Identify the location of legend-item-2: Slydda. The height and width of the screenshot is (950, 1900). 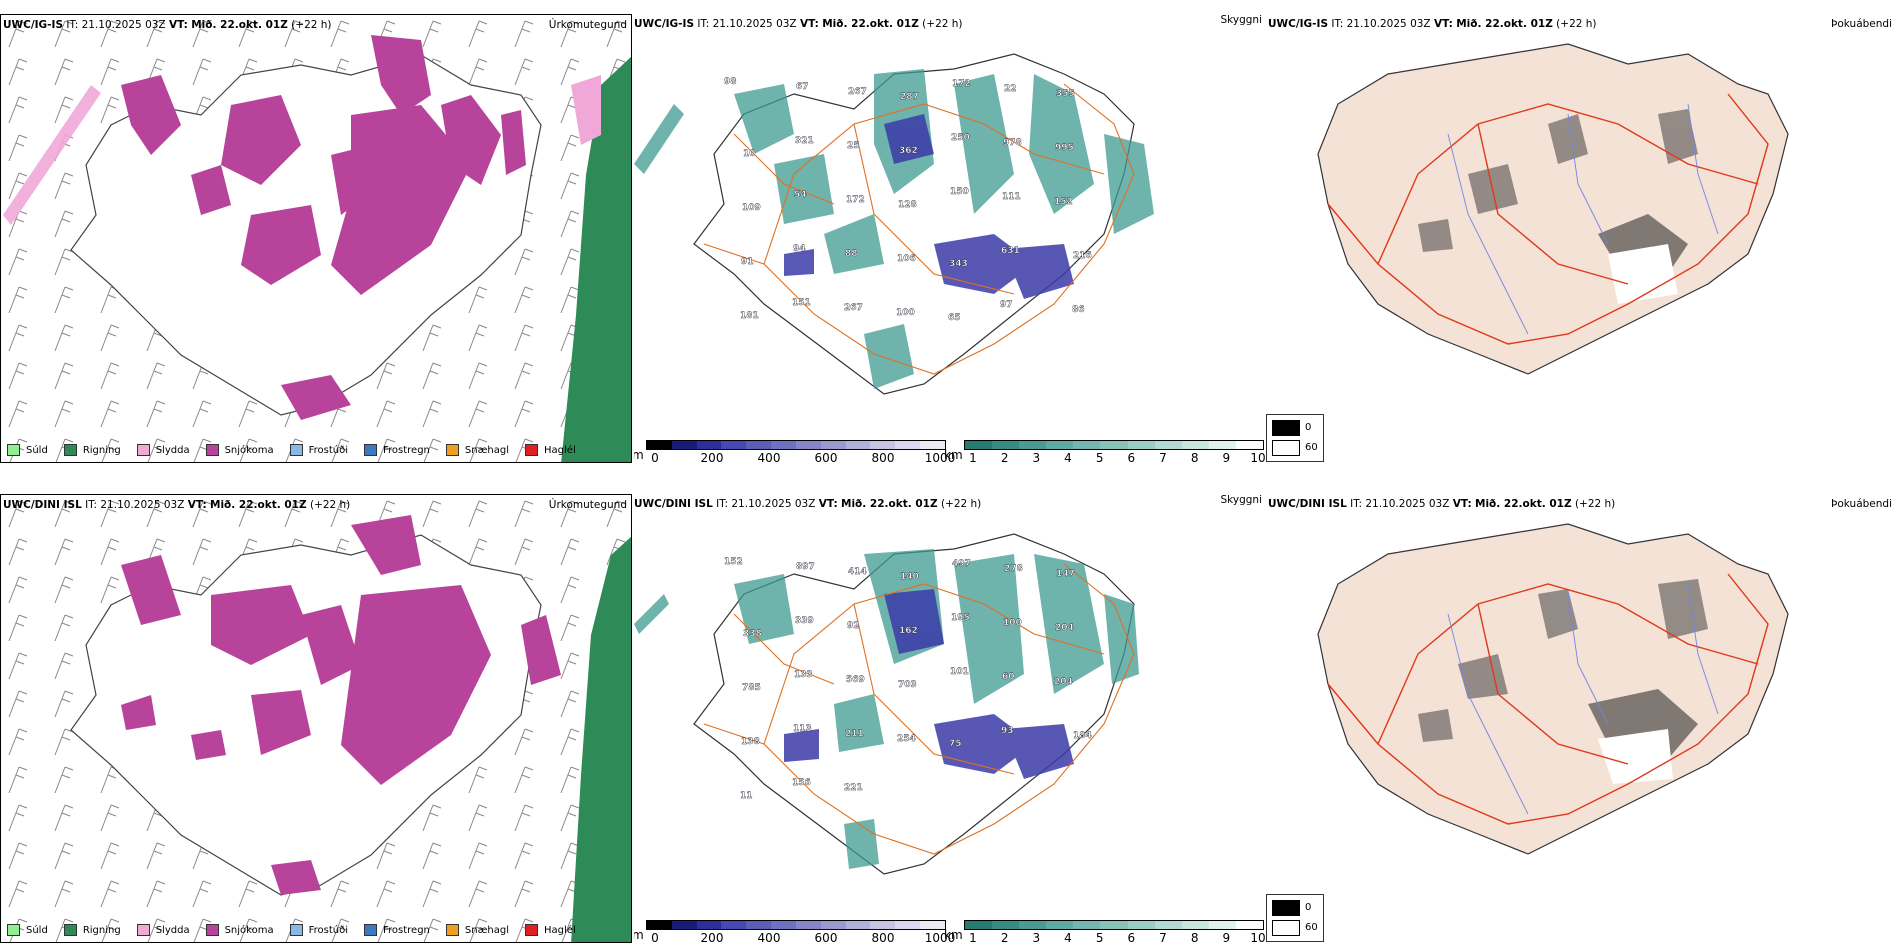
(163, 450).